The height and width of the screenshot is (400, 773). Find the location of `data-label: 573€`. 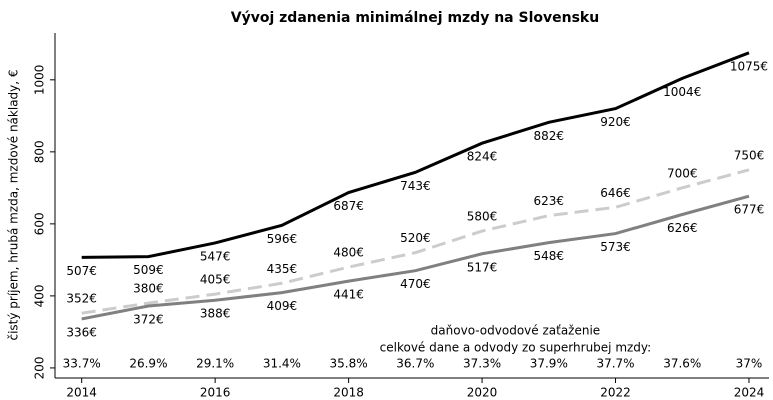

data-label: 573€ is located at coordinates (615, 247).